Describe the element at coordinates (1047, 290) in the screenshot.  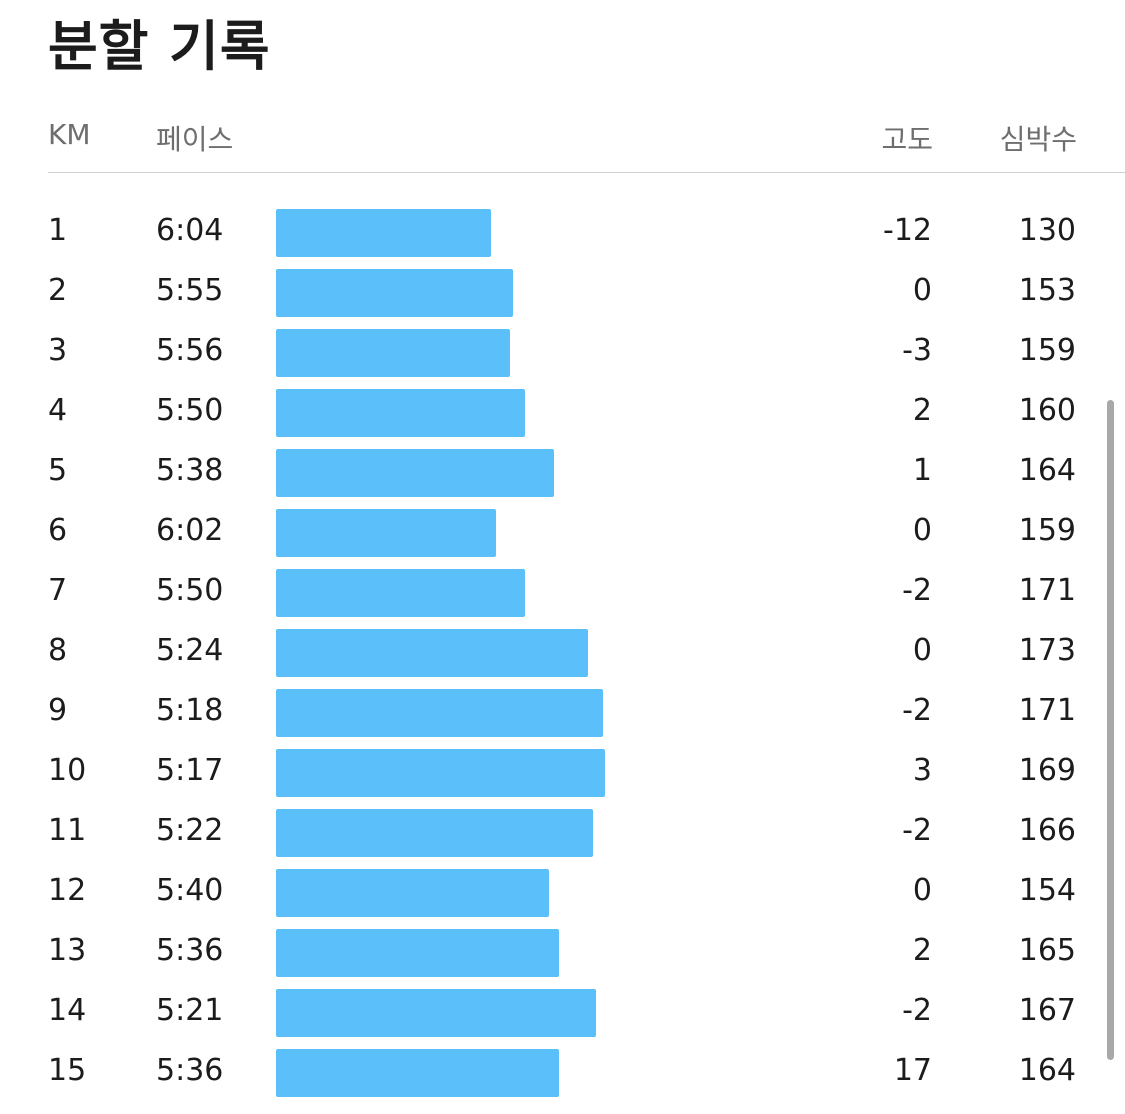
I see `split-heart-rate: 153` at that location.